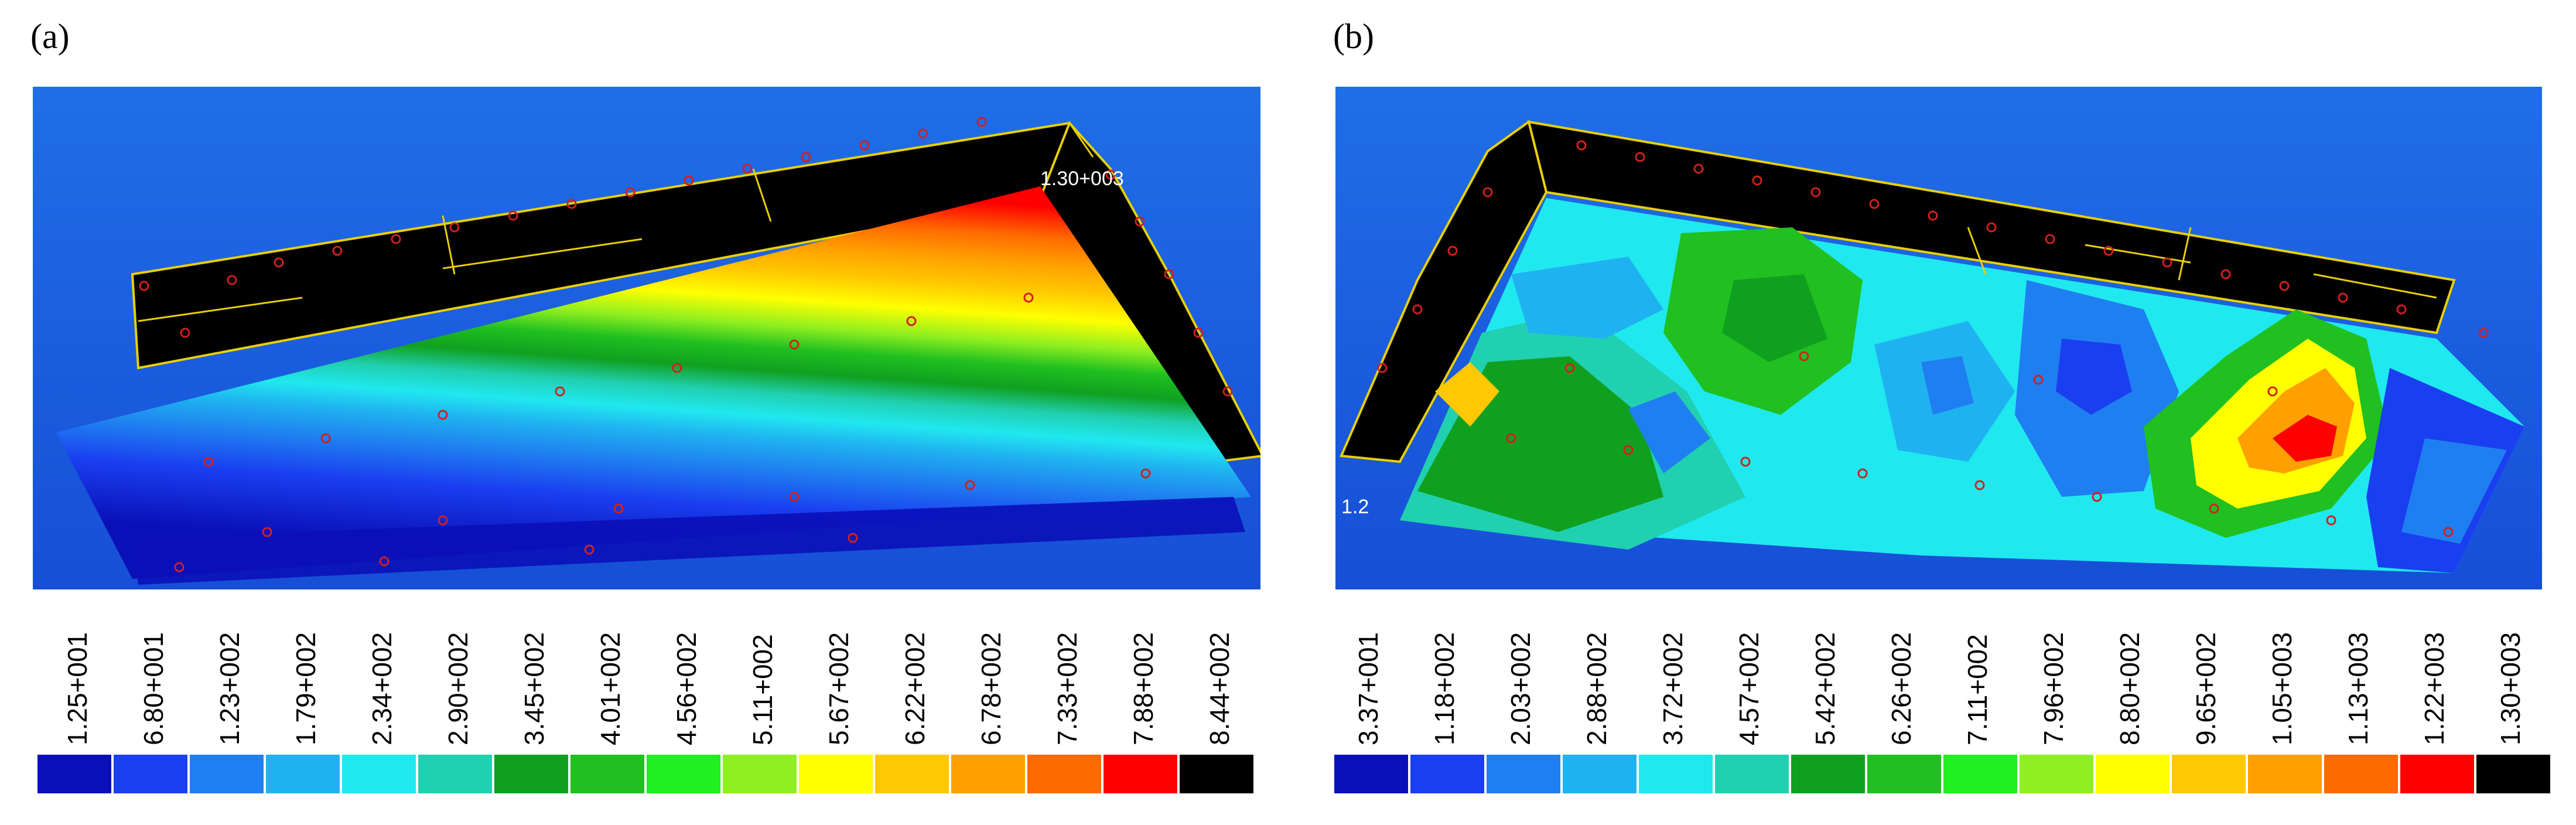  I want to click on legend-tick: 7.96+002, so click(2053, 688).